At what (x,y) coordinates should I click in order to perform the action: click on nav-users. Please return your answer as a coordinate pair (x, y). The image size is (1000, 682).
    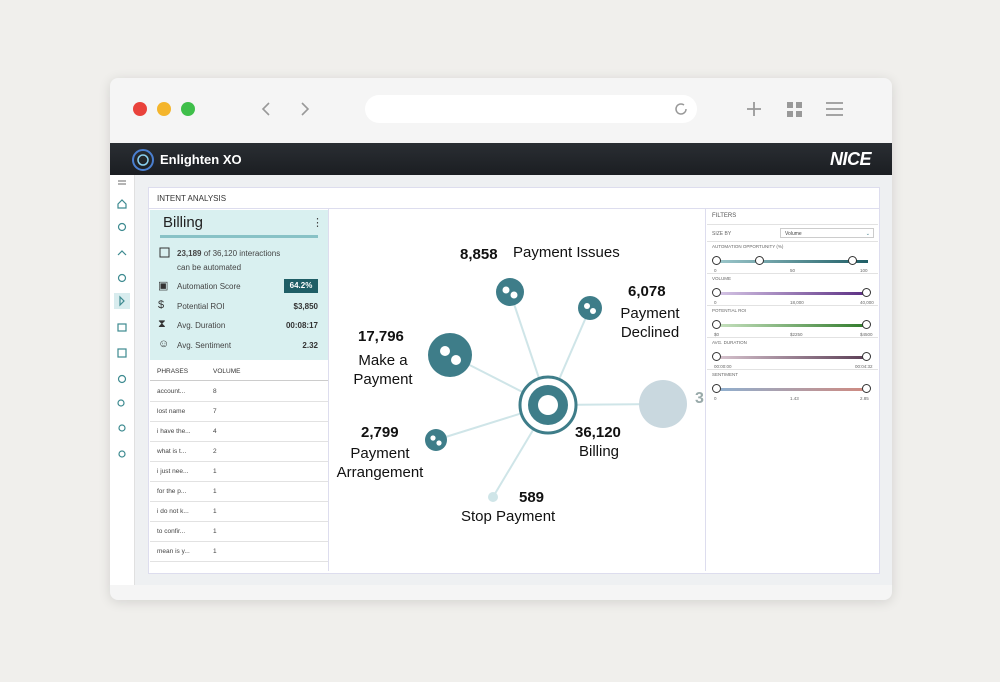
    Looking at the image, I should click on (122, 428).